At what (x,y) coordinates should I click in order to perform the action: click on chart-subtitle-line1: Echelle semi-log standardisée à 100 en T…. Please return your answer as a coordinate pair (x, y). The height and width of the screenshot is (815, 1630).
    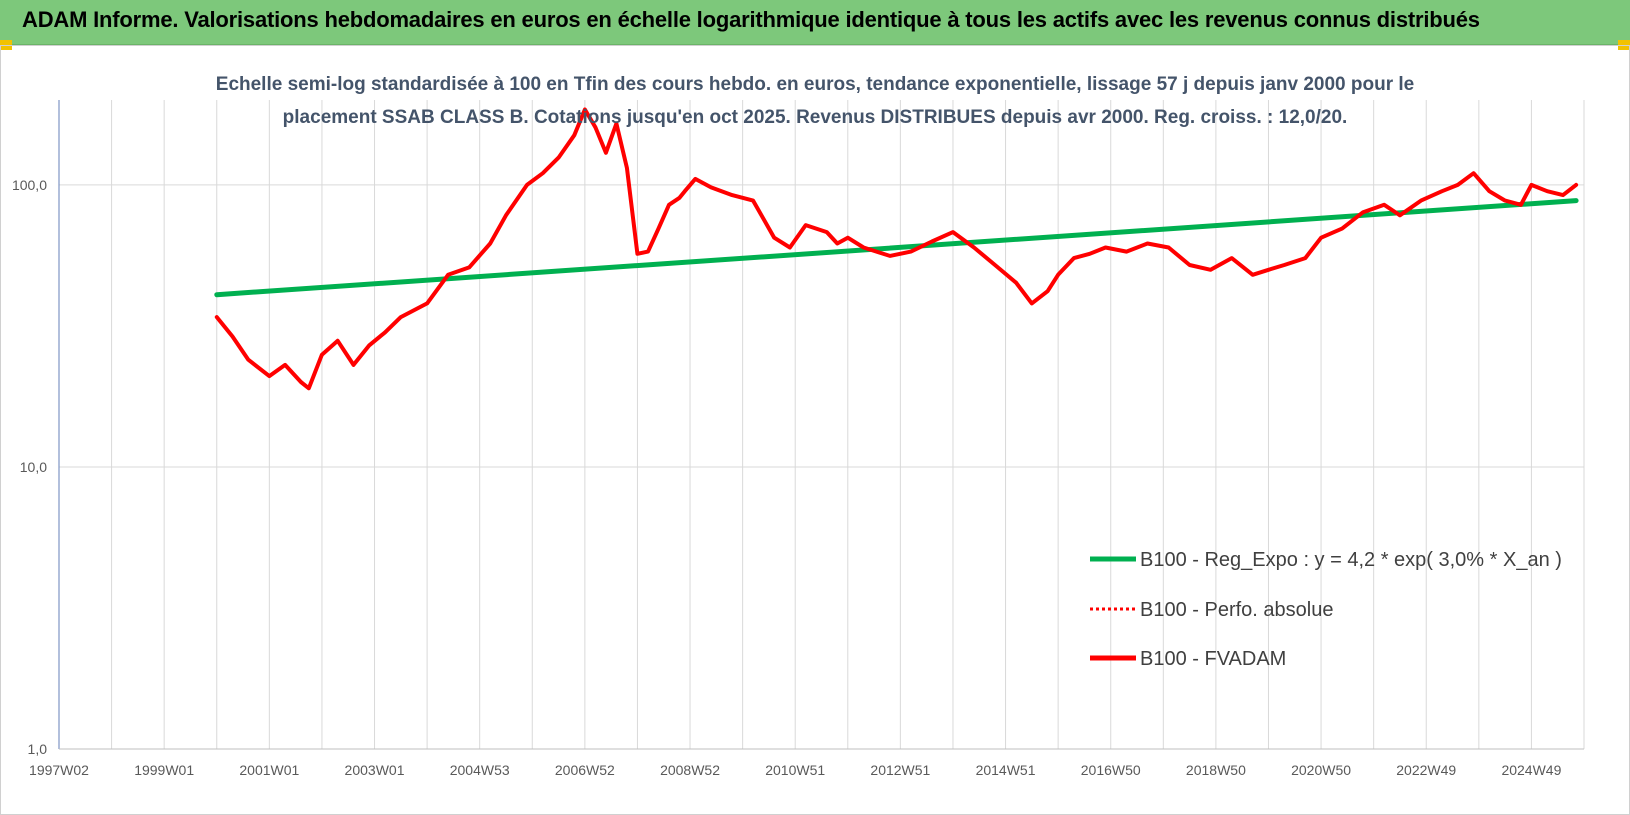
    Looking at the image, I should click on (815, 84).